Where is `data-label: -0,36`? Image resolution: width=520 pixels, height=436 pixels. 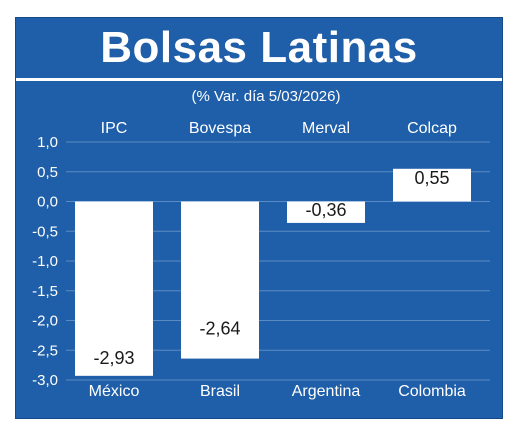 data-label: -0,36 is located at coordinates (325, 210).